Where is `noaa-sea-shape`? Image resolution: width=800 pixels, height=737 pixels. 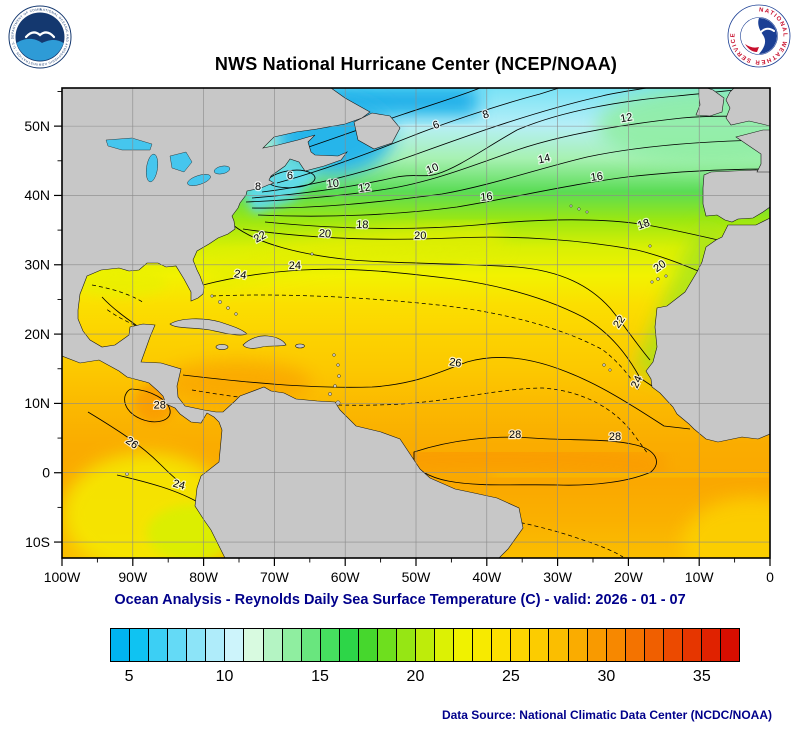 noaa-sea-shape is located at coordinates (40, 49).